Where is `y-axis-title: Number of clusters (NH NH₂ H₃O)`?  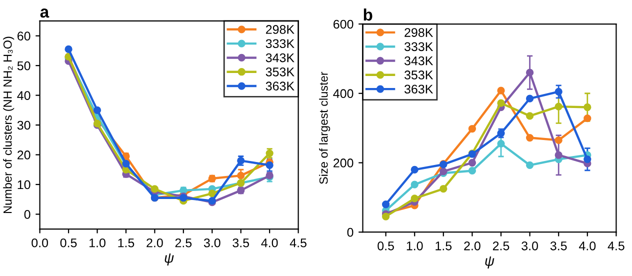 y-axis-title: Number of clusters (NH NH₂ H₃O) is located at coordinates (8, 125).